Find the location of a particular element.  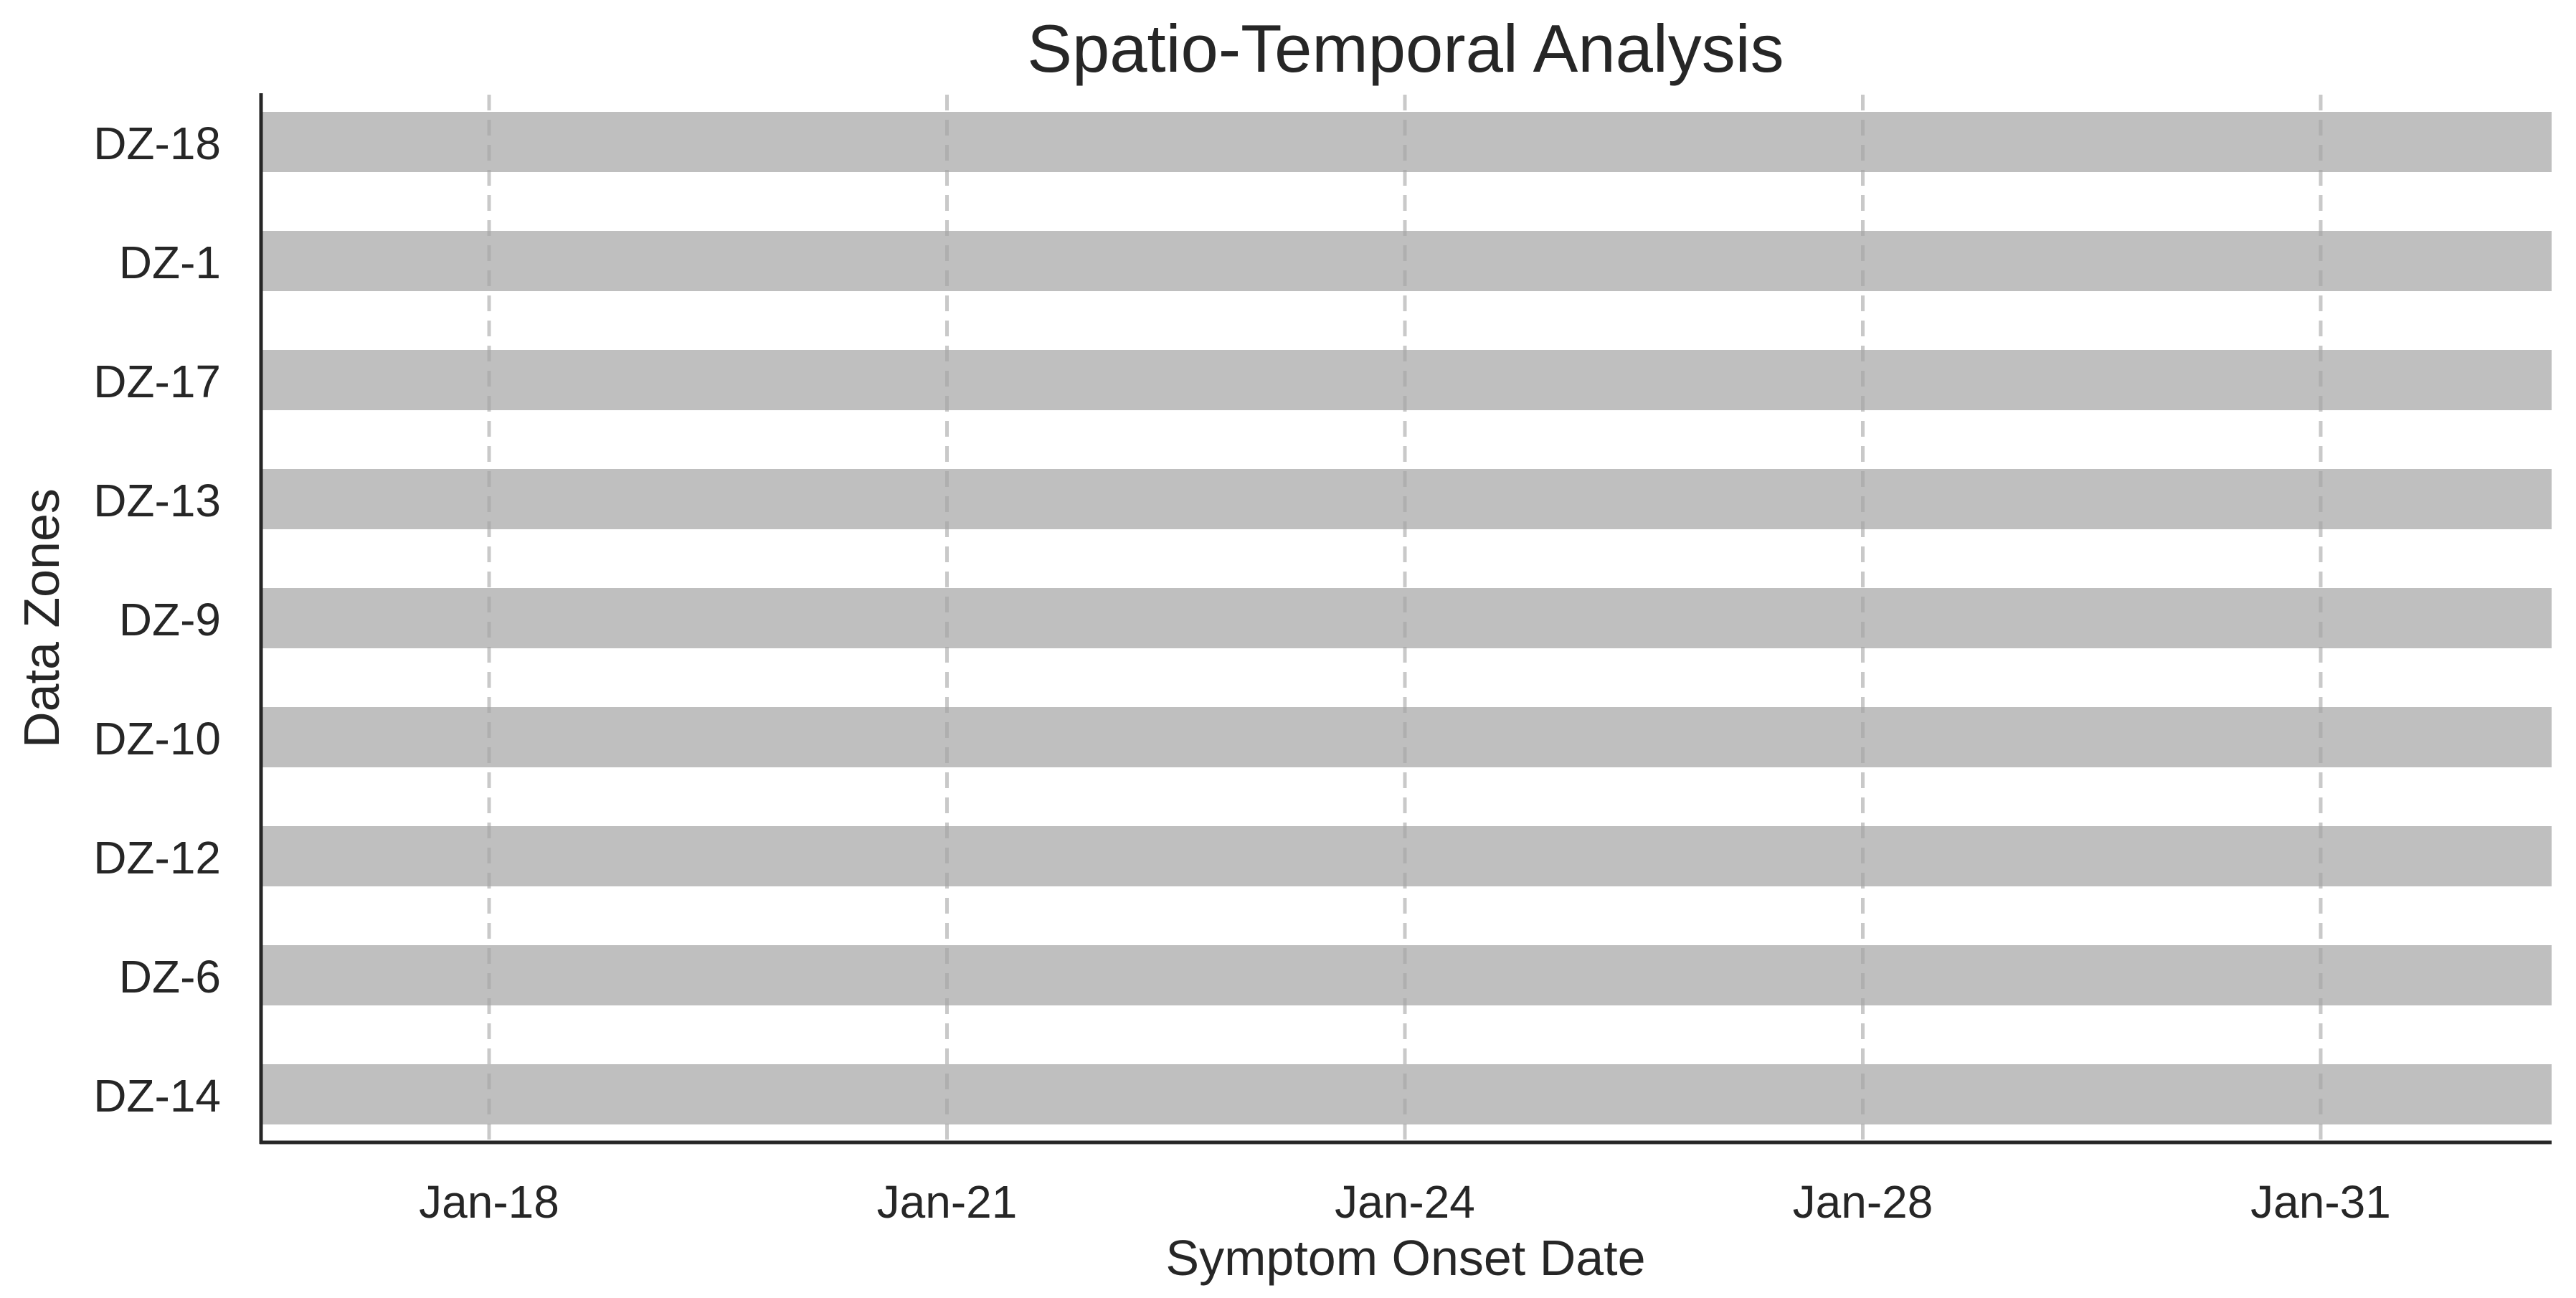

y-tick-label-dz-1: DZ-1 is located at coordinates (170, 262).